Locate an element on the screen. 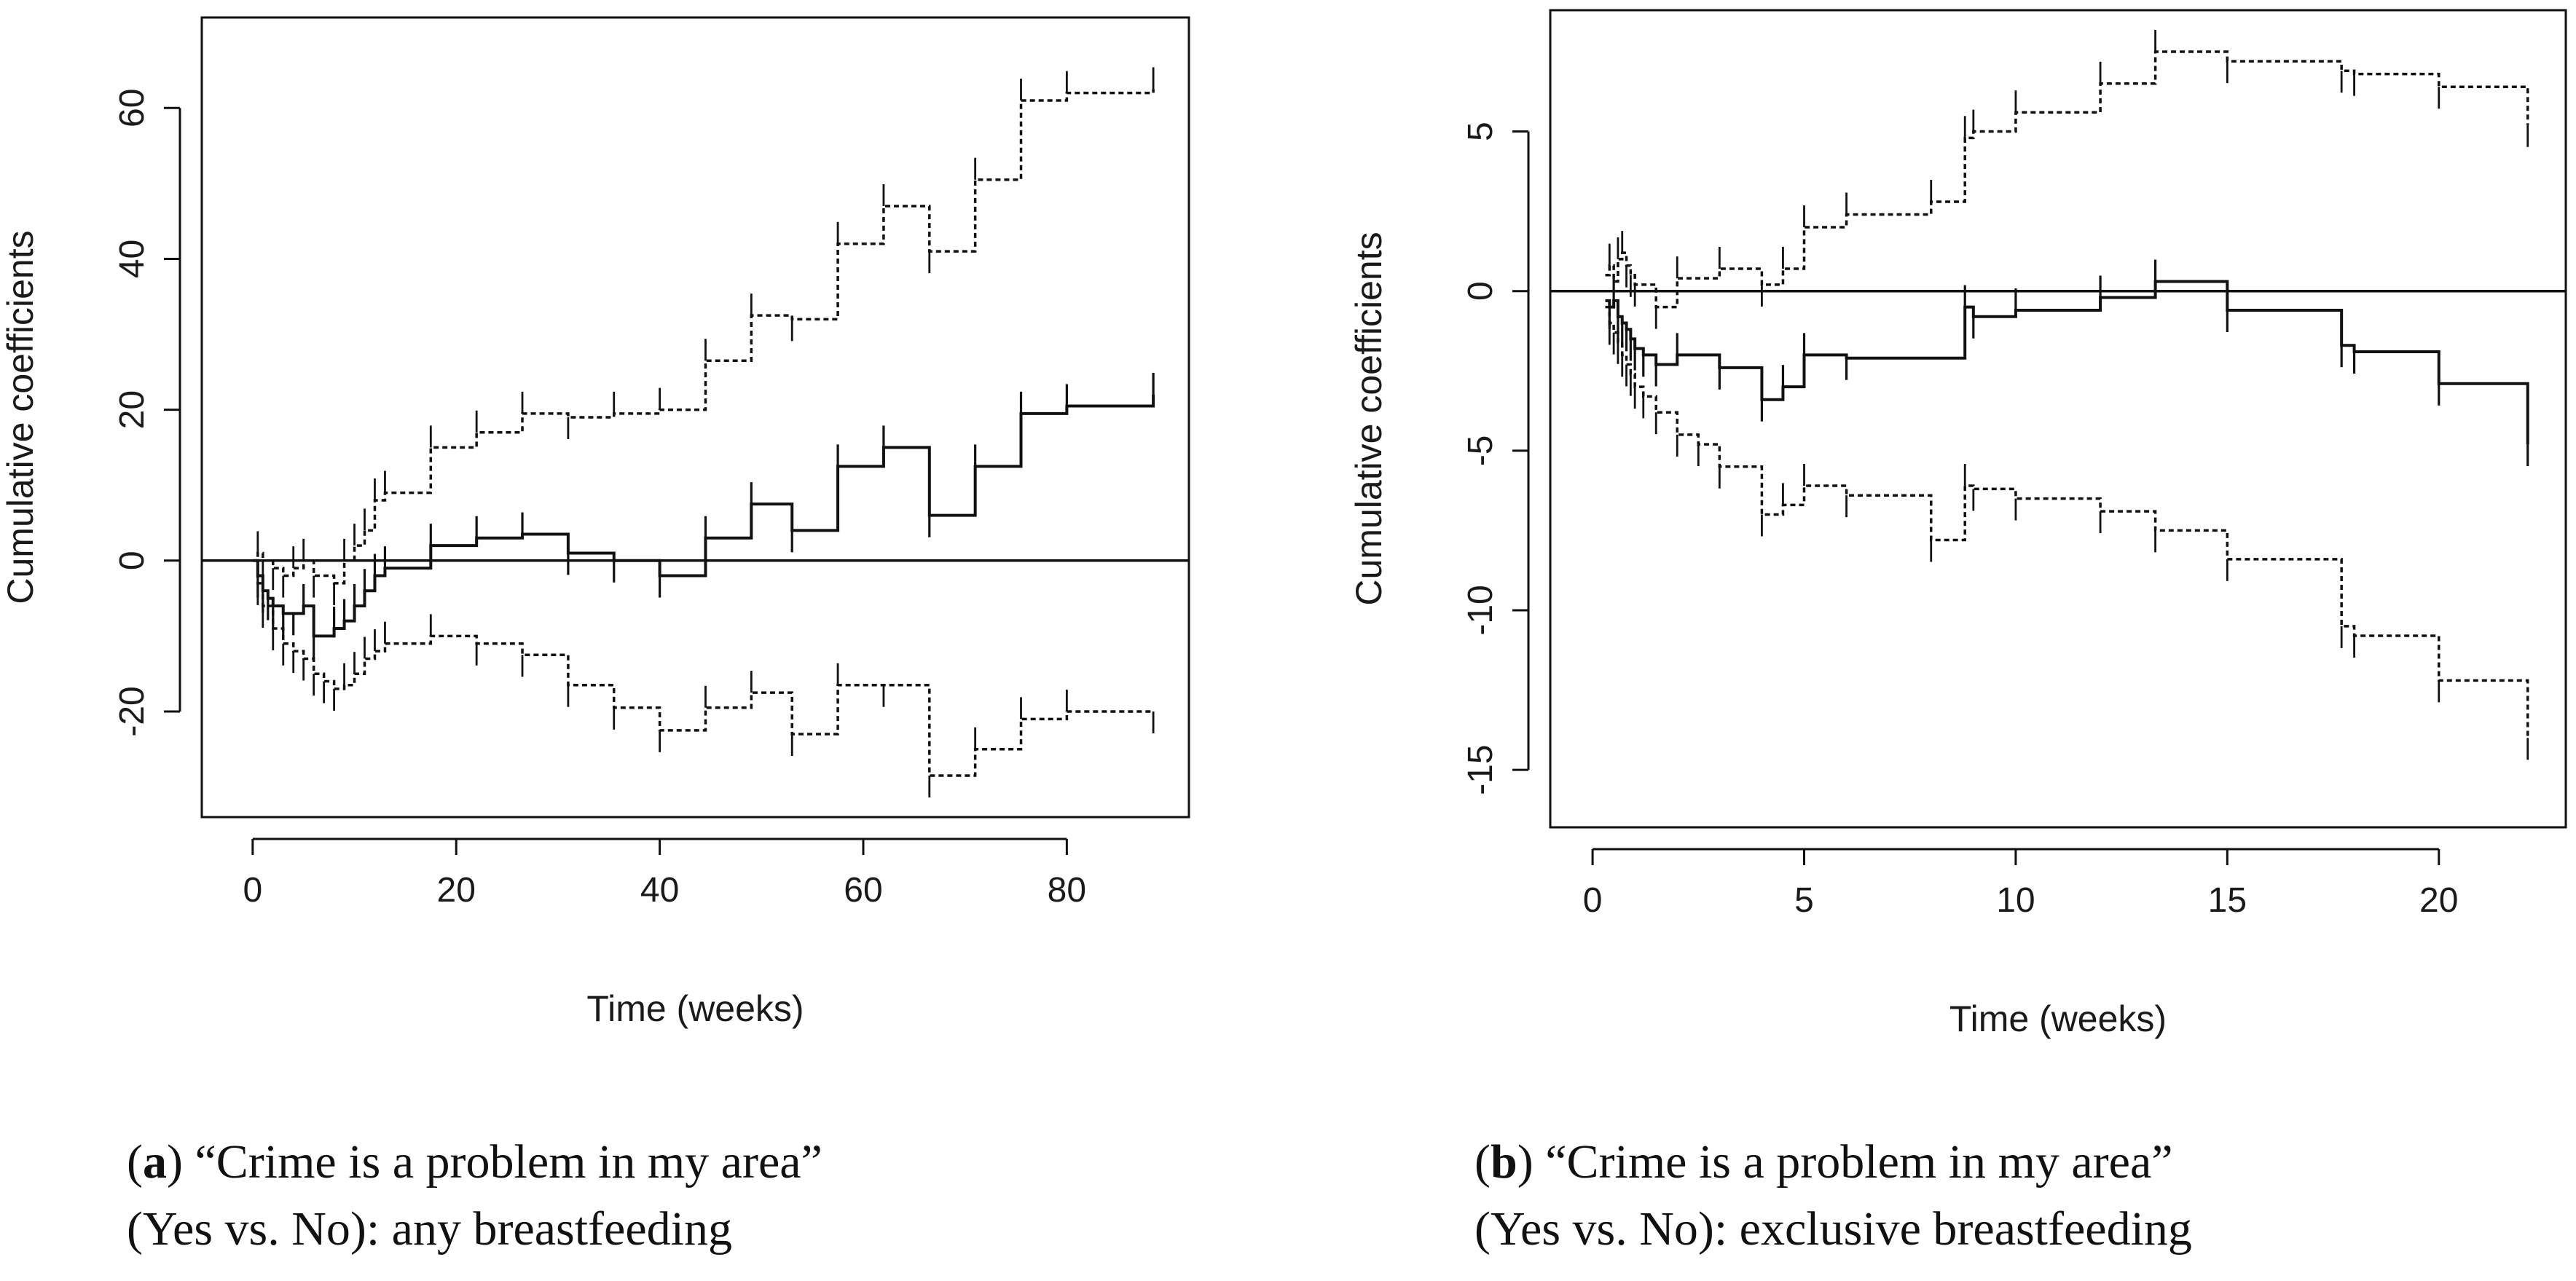 The image size is (2576, 1281). x-tick-label: 5 is located at coordinates (1804, 900).